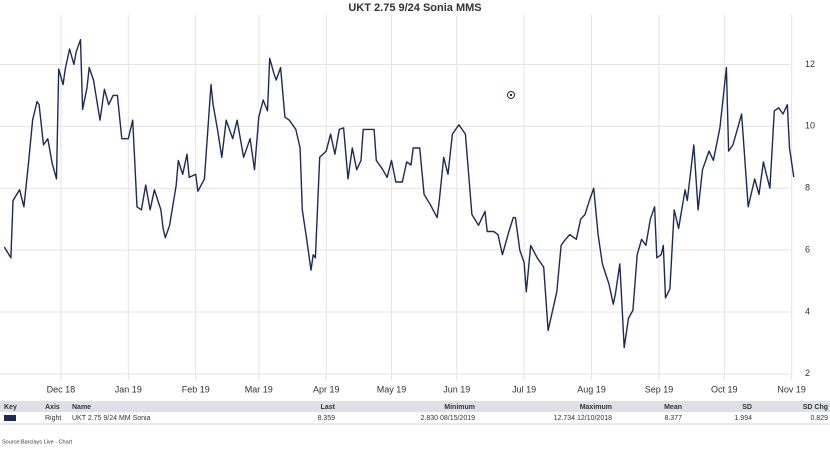 The height and width of the screenshot is (449, 830). Describe the element at coordinates (392, 389) in the screenshot. I see `x-tick-label: May 19` at that location.